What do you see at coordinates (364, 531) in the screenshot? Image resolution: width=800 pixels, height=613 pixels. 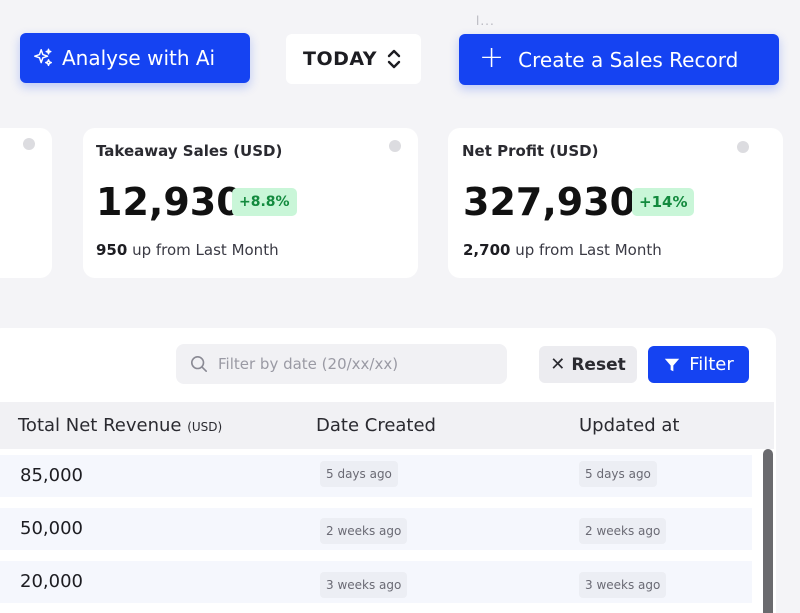 I see `row-date-created: 2 weeks ago` at bounding box center [364, 531].